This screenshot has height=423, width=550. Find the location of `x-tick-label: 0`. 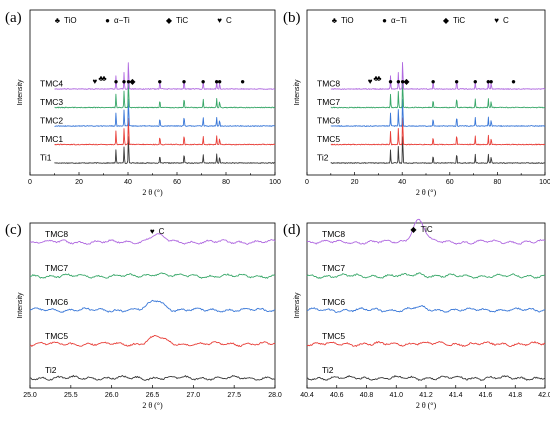

x-tick-label: 0 is located at coordinates (307, 182).